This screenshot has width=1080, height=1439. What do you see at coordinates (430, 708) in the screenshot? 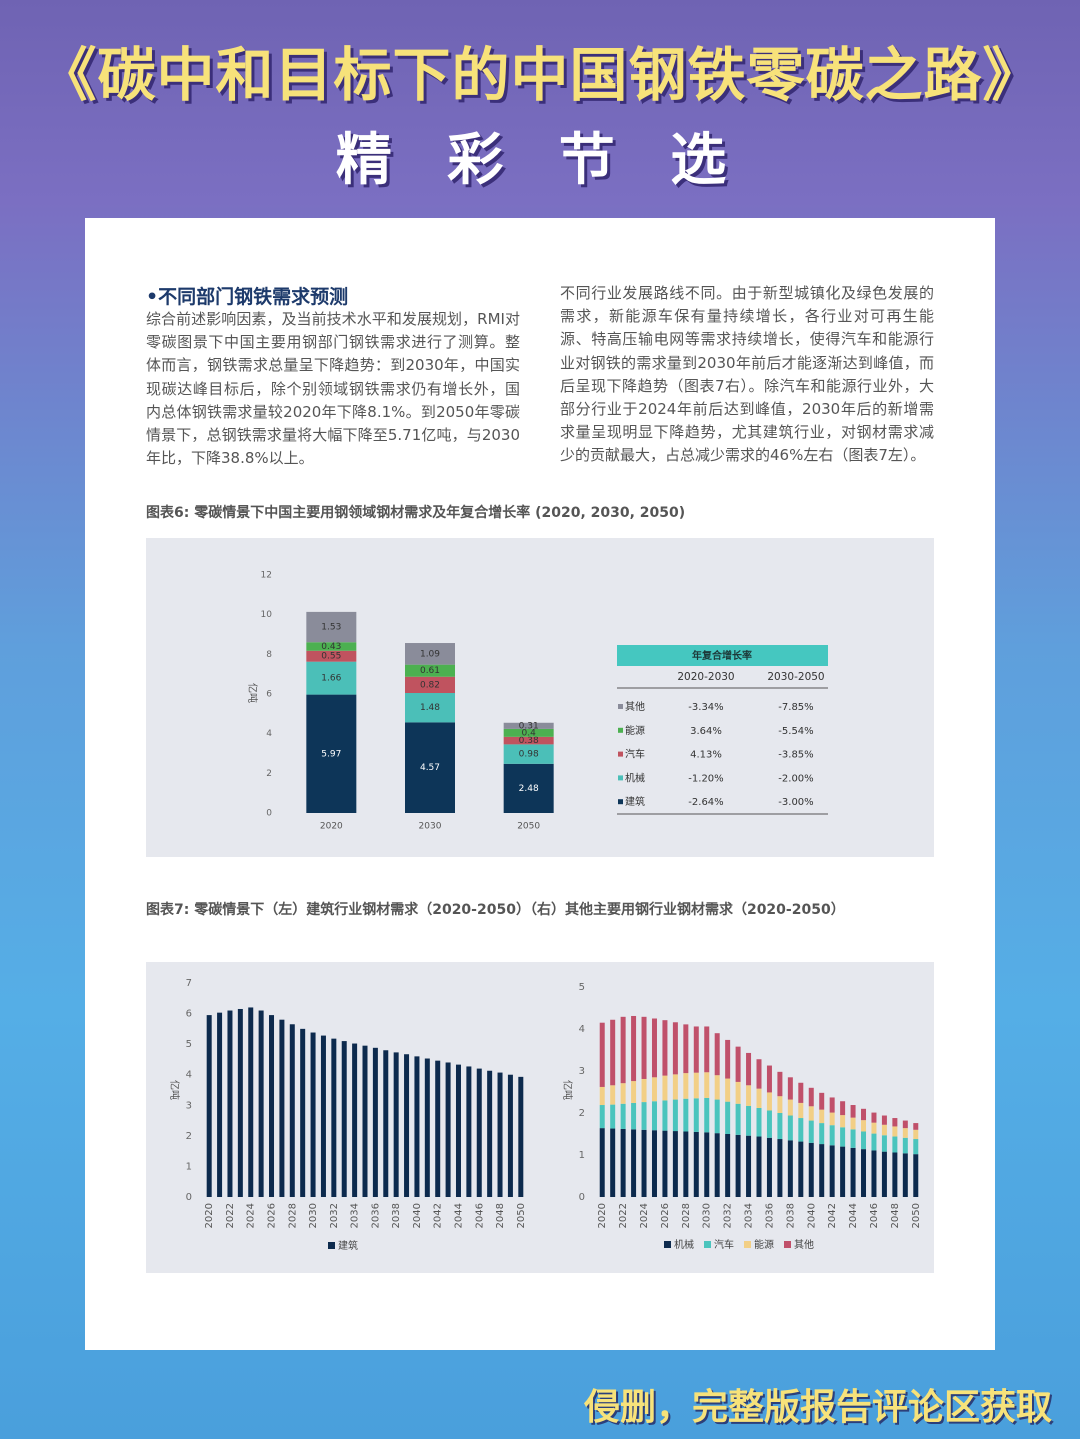
I see `data-label: 1.48` at bounding box center [430, 708].